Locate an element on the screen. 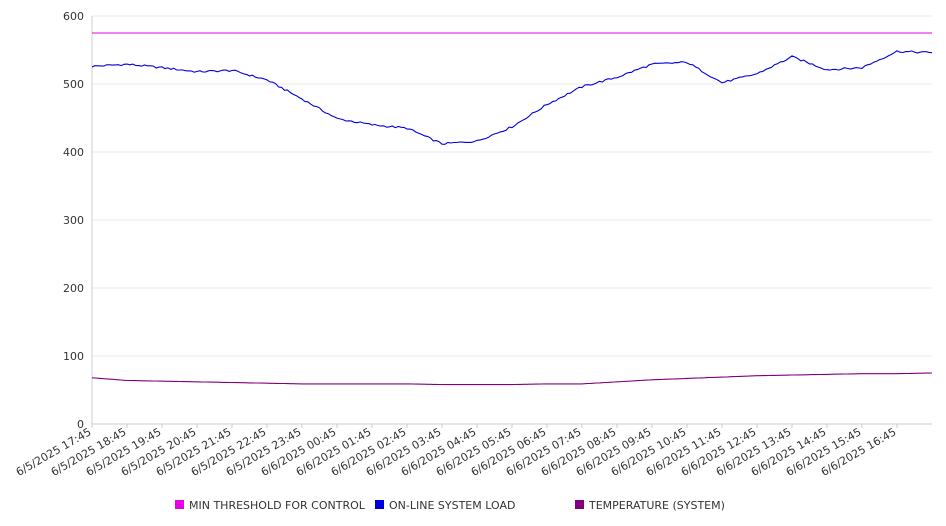 This screenshot has width=946, height=526. legend-swatch-temperature-system is located at coordinates (579, 504).